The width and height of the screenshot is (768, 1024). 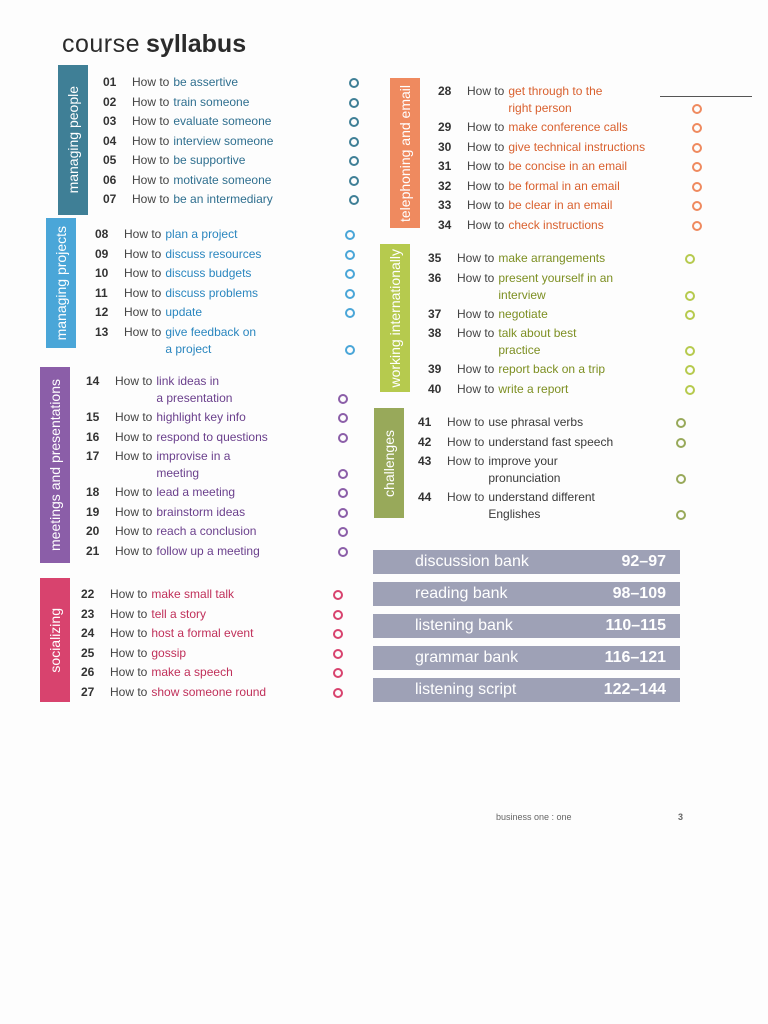 I want to click on syllabus-item: 32 How to be formal in an email, so click(x=529, y=186).